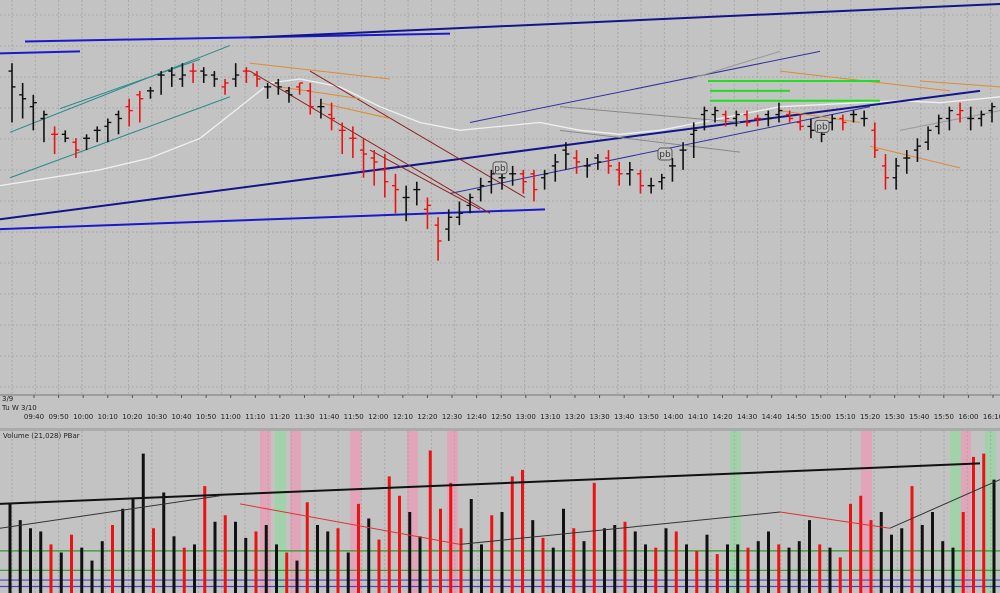 The width and height of the screenshot is (1000, 593). Describe the element at coordinates (821, 417) in the screenshot. I see `x-tick-label: 15:00` at that location.